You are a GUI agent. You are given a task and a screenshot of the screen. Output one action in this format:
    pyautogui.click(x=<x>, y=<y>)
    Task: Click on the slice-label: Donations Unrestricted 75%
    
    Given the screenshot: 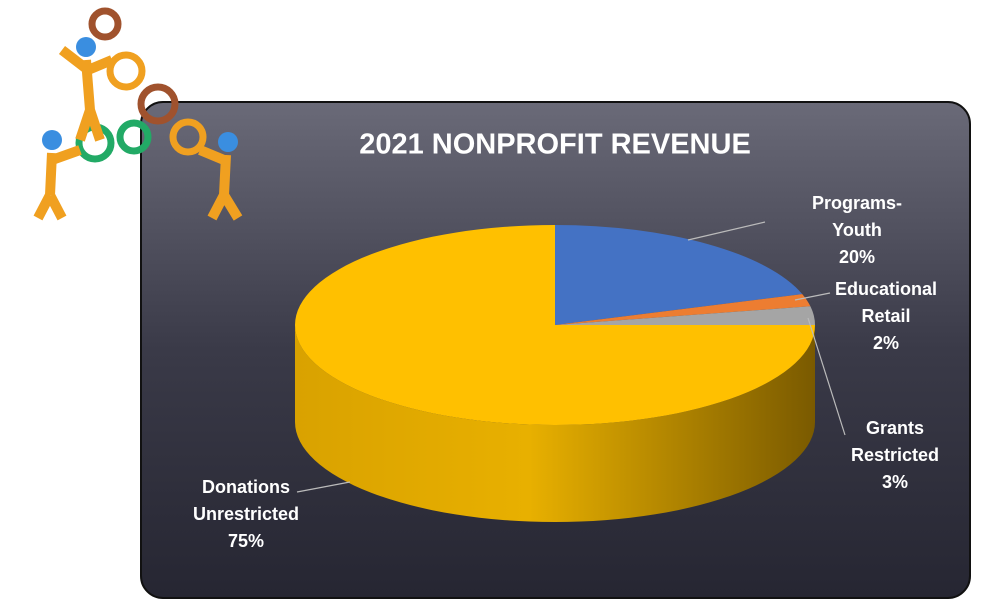 What is the action you would take?
    pyautogui.click(x=246, y=514)
    